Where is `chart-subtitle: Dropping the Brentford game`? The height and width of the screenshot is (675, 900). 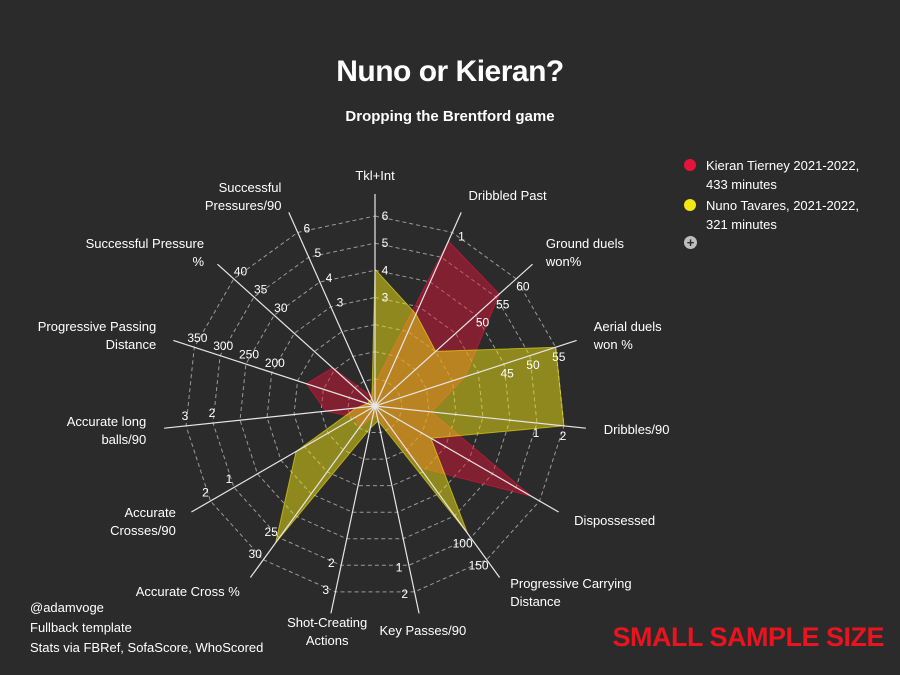 chart-subtitle: Dropping the Brentford game is located at coordinates (450, 116).